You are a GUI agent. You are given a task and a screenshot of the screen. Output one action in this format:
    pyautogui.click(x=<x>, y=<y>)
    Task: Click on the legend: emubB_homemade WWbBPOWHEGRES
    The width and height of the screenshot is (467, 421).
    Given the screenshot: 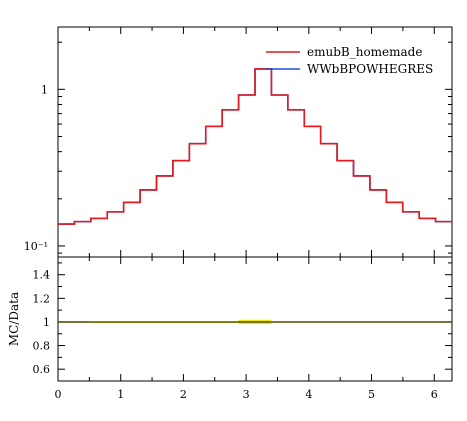 What is the action you would take?
    pyautogui.click(x=349, y=60)
    